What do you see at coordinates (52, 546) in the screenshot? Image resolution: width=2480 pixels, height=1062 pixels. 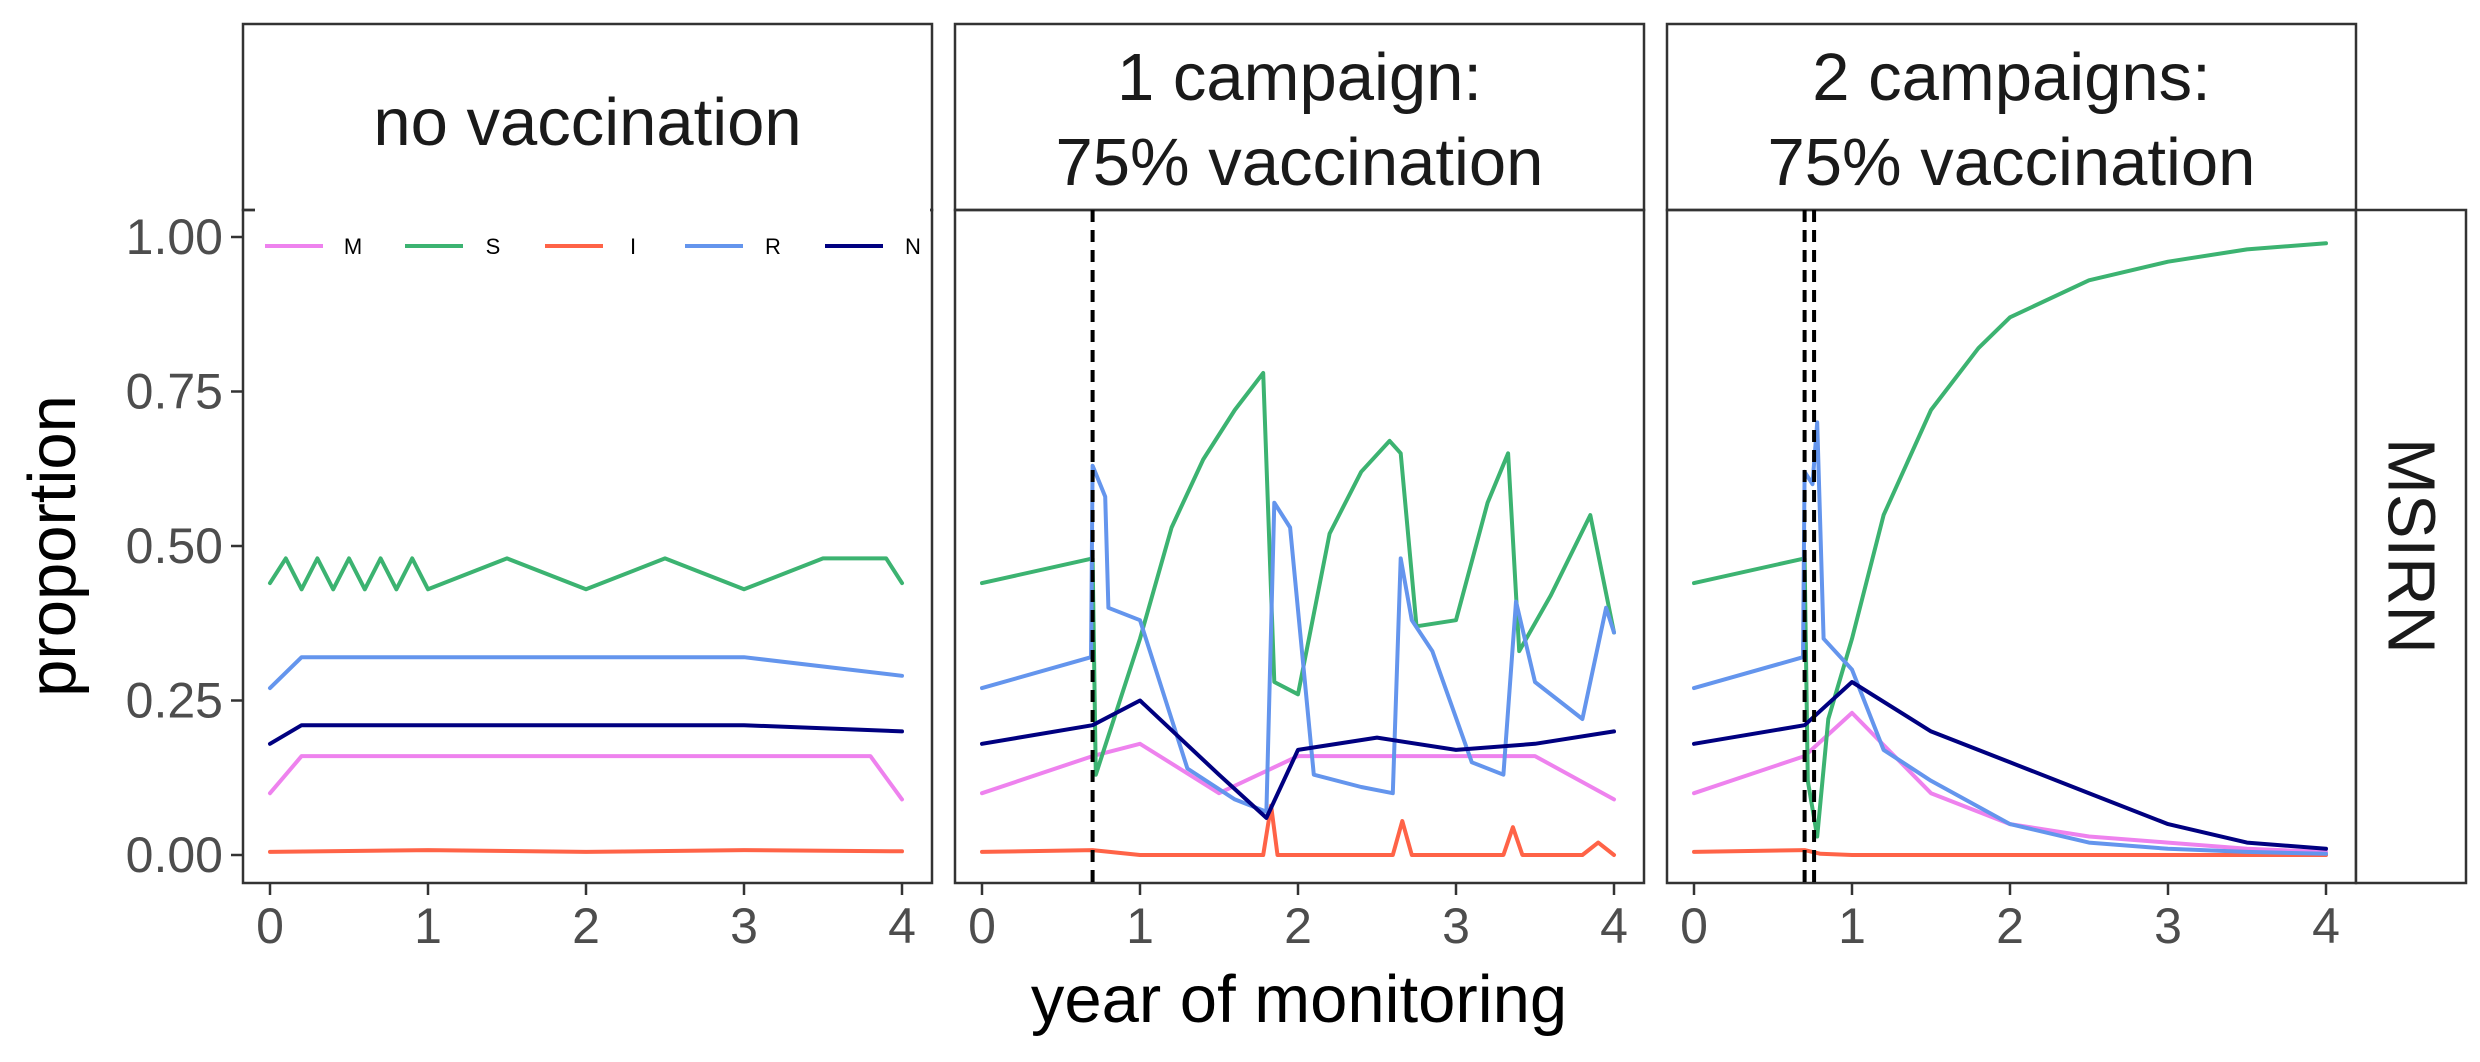 I see `y-axis-title: proportion` at bounding box center [52, 546].